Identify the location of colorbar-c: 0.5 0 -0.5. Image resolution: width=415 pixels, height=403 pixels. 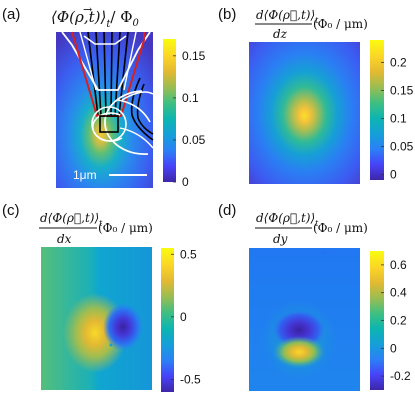
(181, 319).